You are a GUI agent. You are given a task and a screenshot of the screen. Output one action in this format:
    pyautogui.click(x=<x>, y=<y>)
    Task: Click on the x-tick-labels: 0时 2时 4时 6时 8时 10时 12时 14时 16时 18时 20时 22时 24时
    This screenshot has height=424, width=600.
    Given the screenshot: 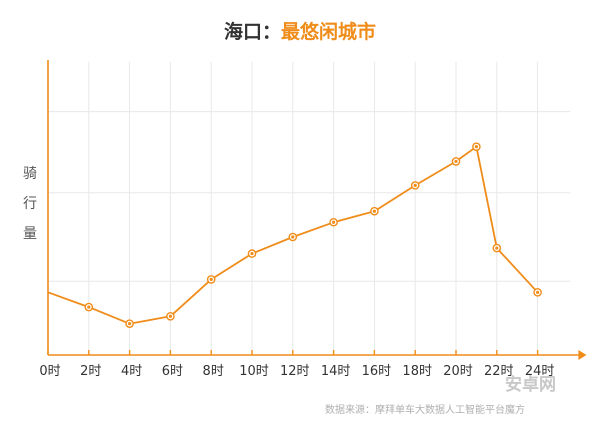 What is the action you would take?
    pyautogui.click(x=296, y=371)
    